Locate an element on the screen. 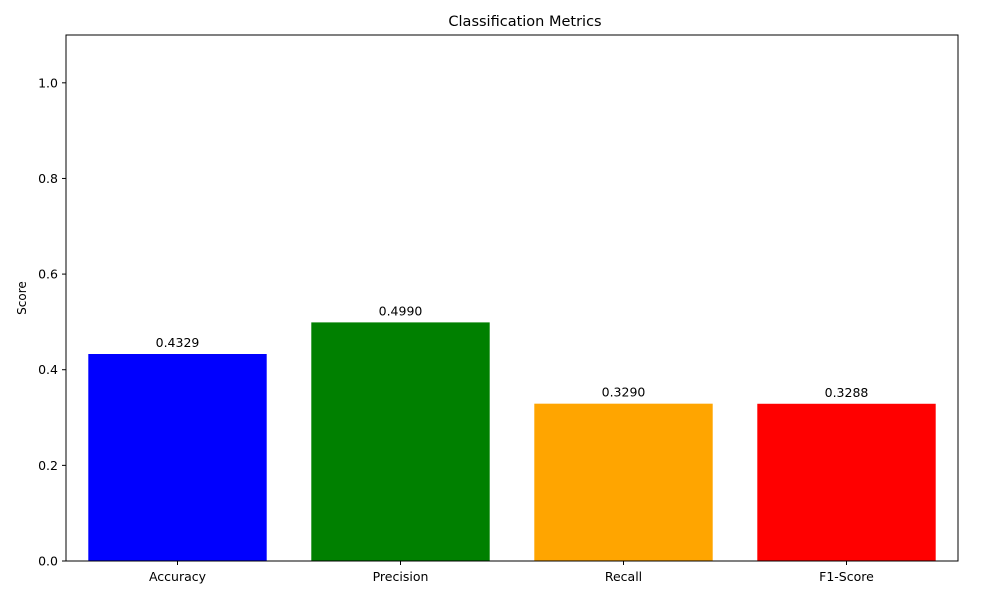 The height and width of the screenshot is (604, 1000). x-tick-label: Accuracy is located at coordinates (178, 576).